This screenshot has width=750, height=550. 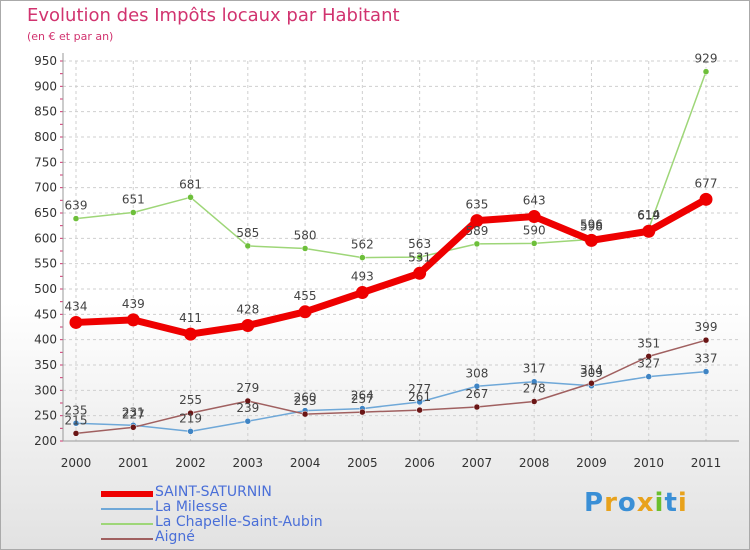 I want to click on data-label: 264, so click(x=362, y=396).